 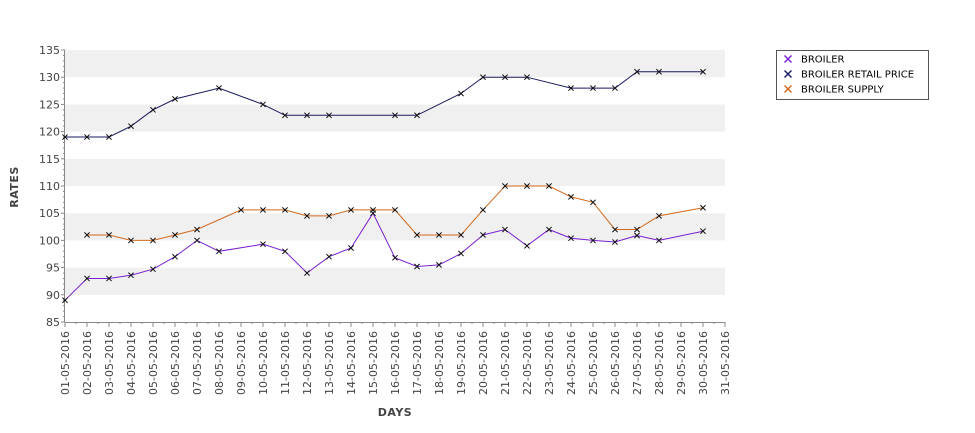 I want to click on x-tick-label: 04-05-2016, so click(x=131, y=363).